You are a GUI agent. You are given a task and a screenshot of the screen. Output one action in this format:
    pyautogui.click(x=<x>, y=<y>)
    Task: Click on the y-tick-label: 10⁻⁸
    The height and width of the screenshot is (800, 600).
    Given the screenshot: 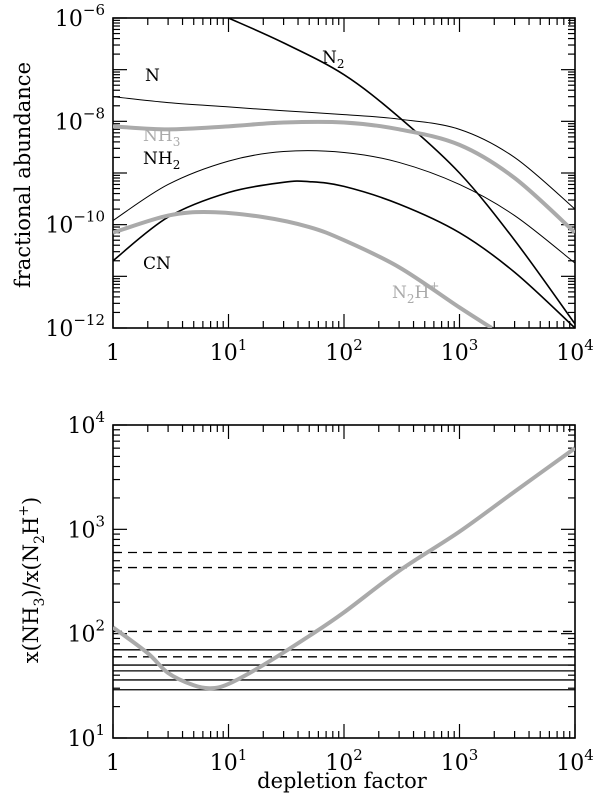 What is the action you would take?
    pyautogui.click(x=80, y=119)
    